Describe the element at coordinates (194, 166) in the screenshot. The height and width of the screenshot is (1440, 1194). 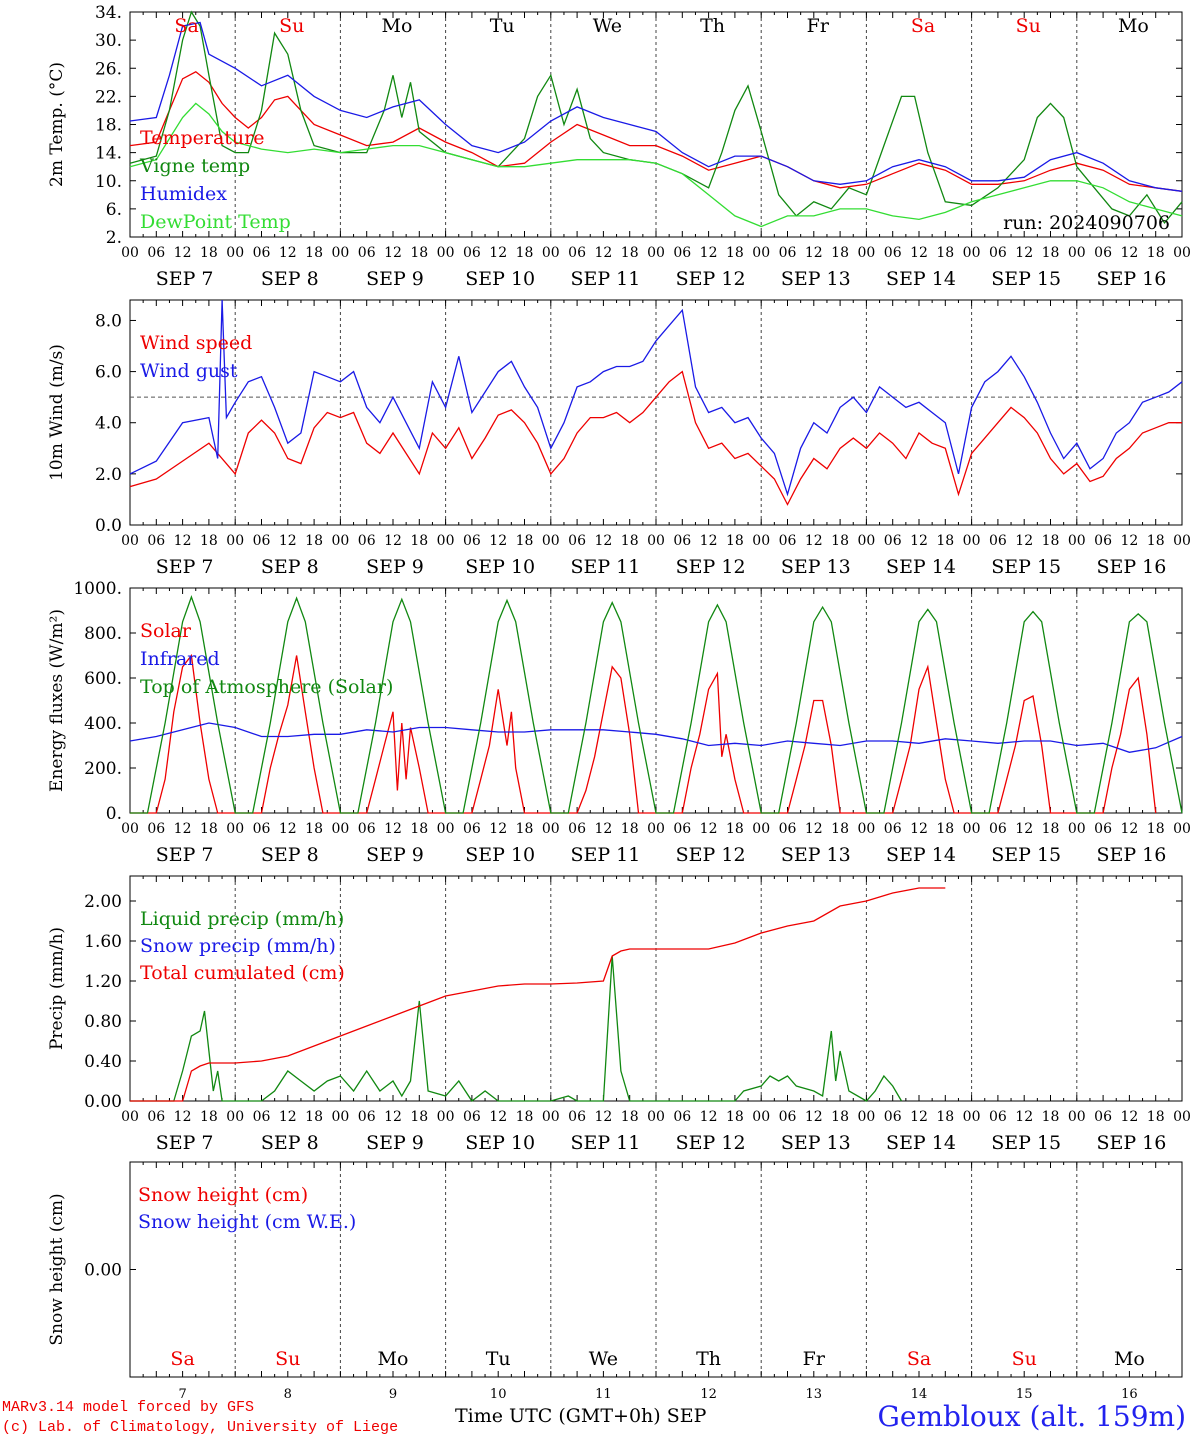
I see `legend-entry: Vigne temp` at that location.